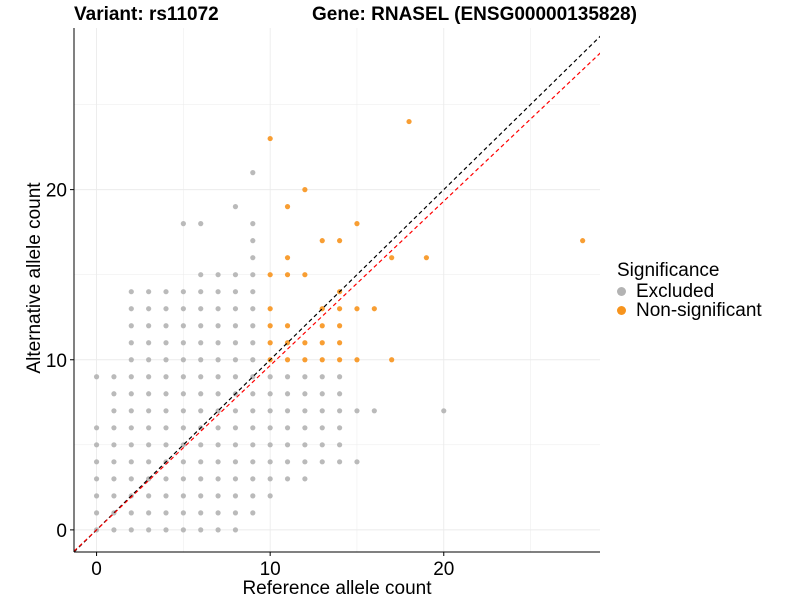  Describe the element at coordinates (146, 14) in the screenshot. I see `chart-title-variant: Variant: rs11072` at that location.